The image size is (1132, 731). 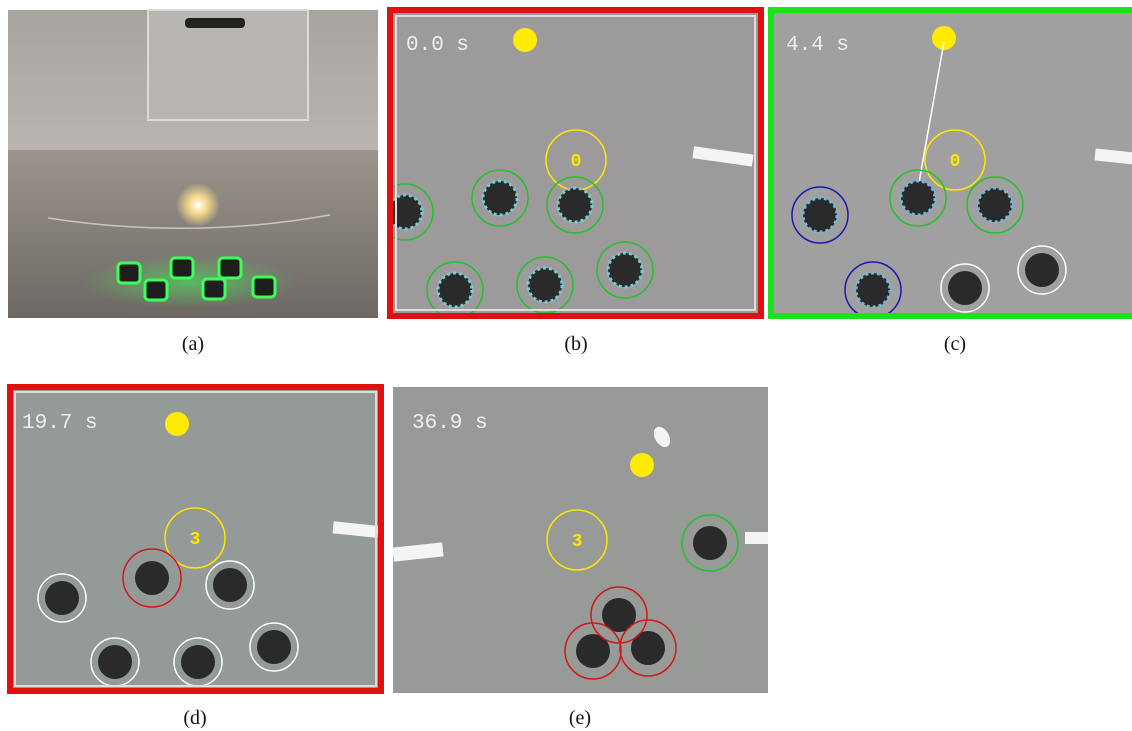 What do you see at coordinates (193, 163) in the screenshot?
I see `photo-a` at bounding box center [193, 163].